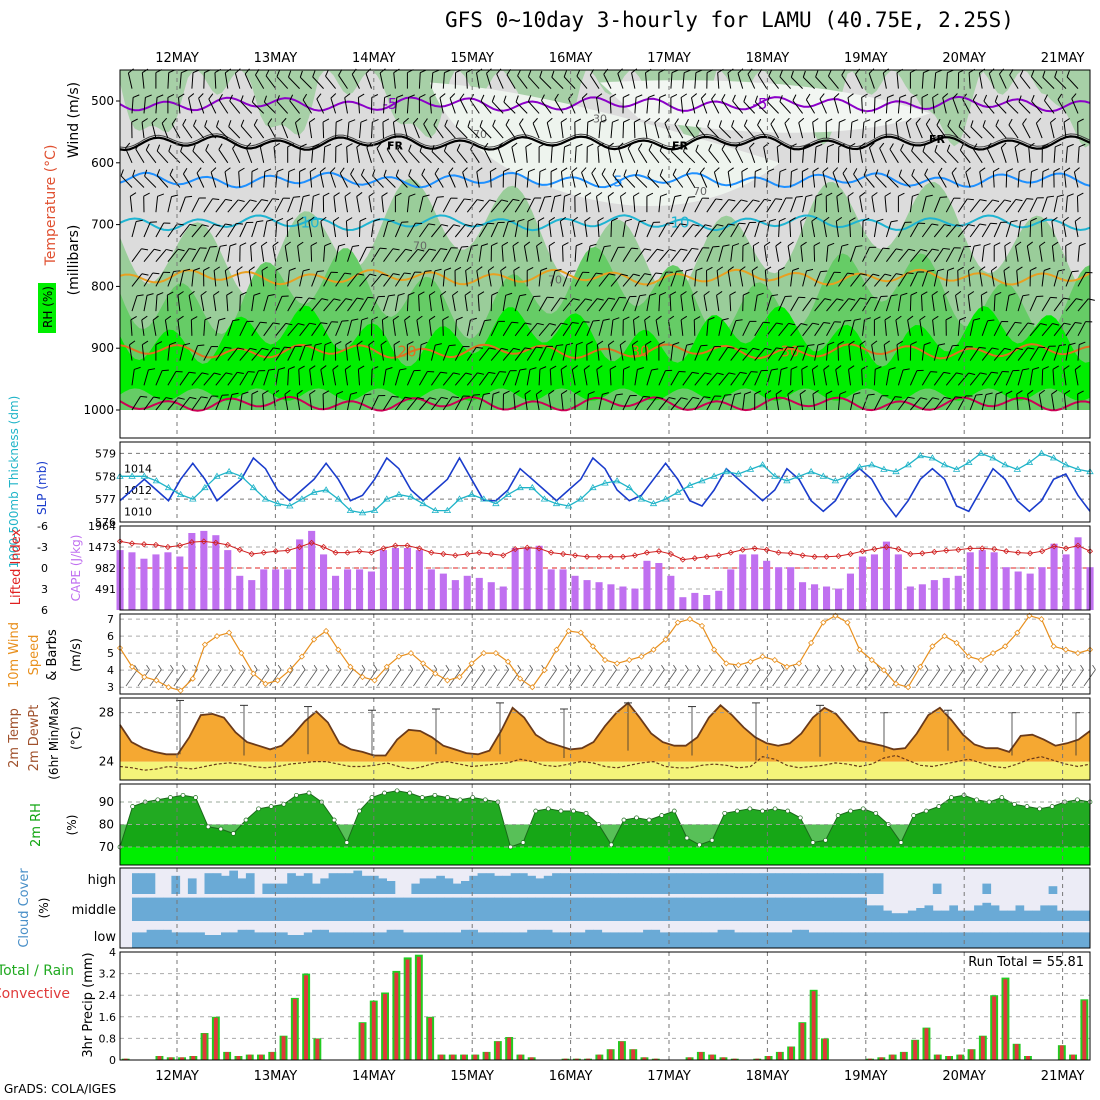 The height and width of the screenshot is (1100, 1100). I want to click on wind-barb-10m, so click(622, 675).